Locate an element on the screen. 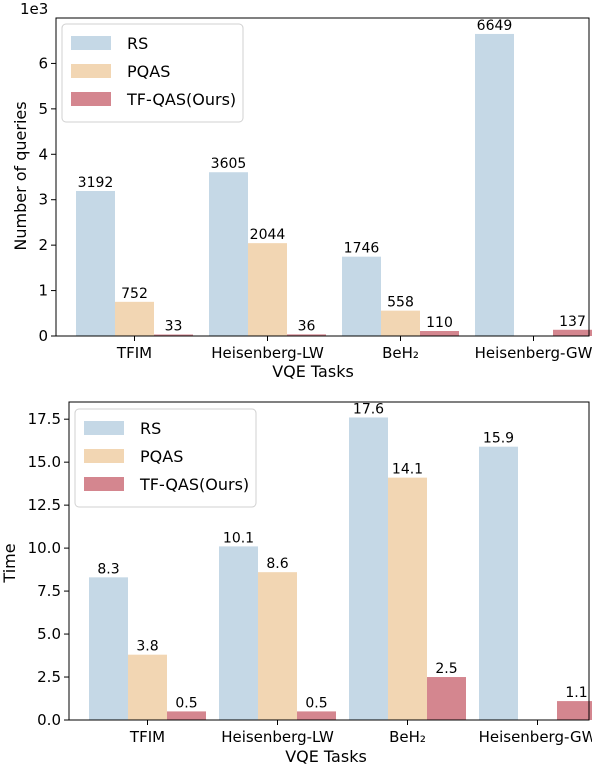  top-bar-rs-tfim is located at coordinates (95, 263).